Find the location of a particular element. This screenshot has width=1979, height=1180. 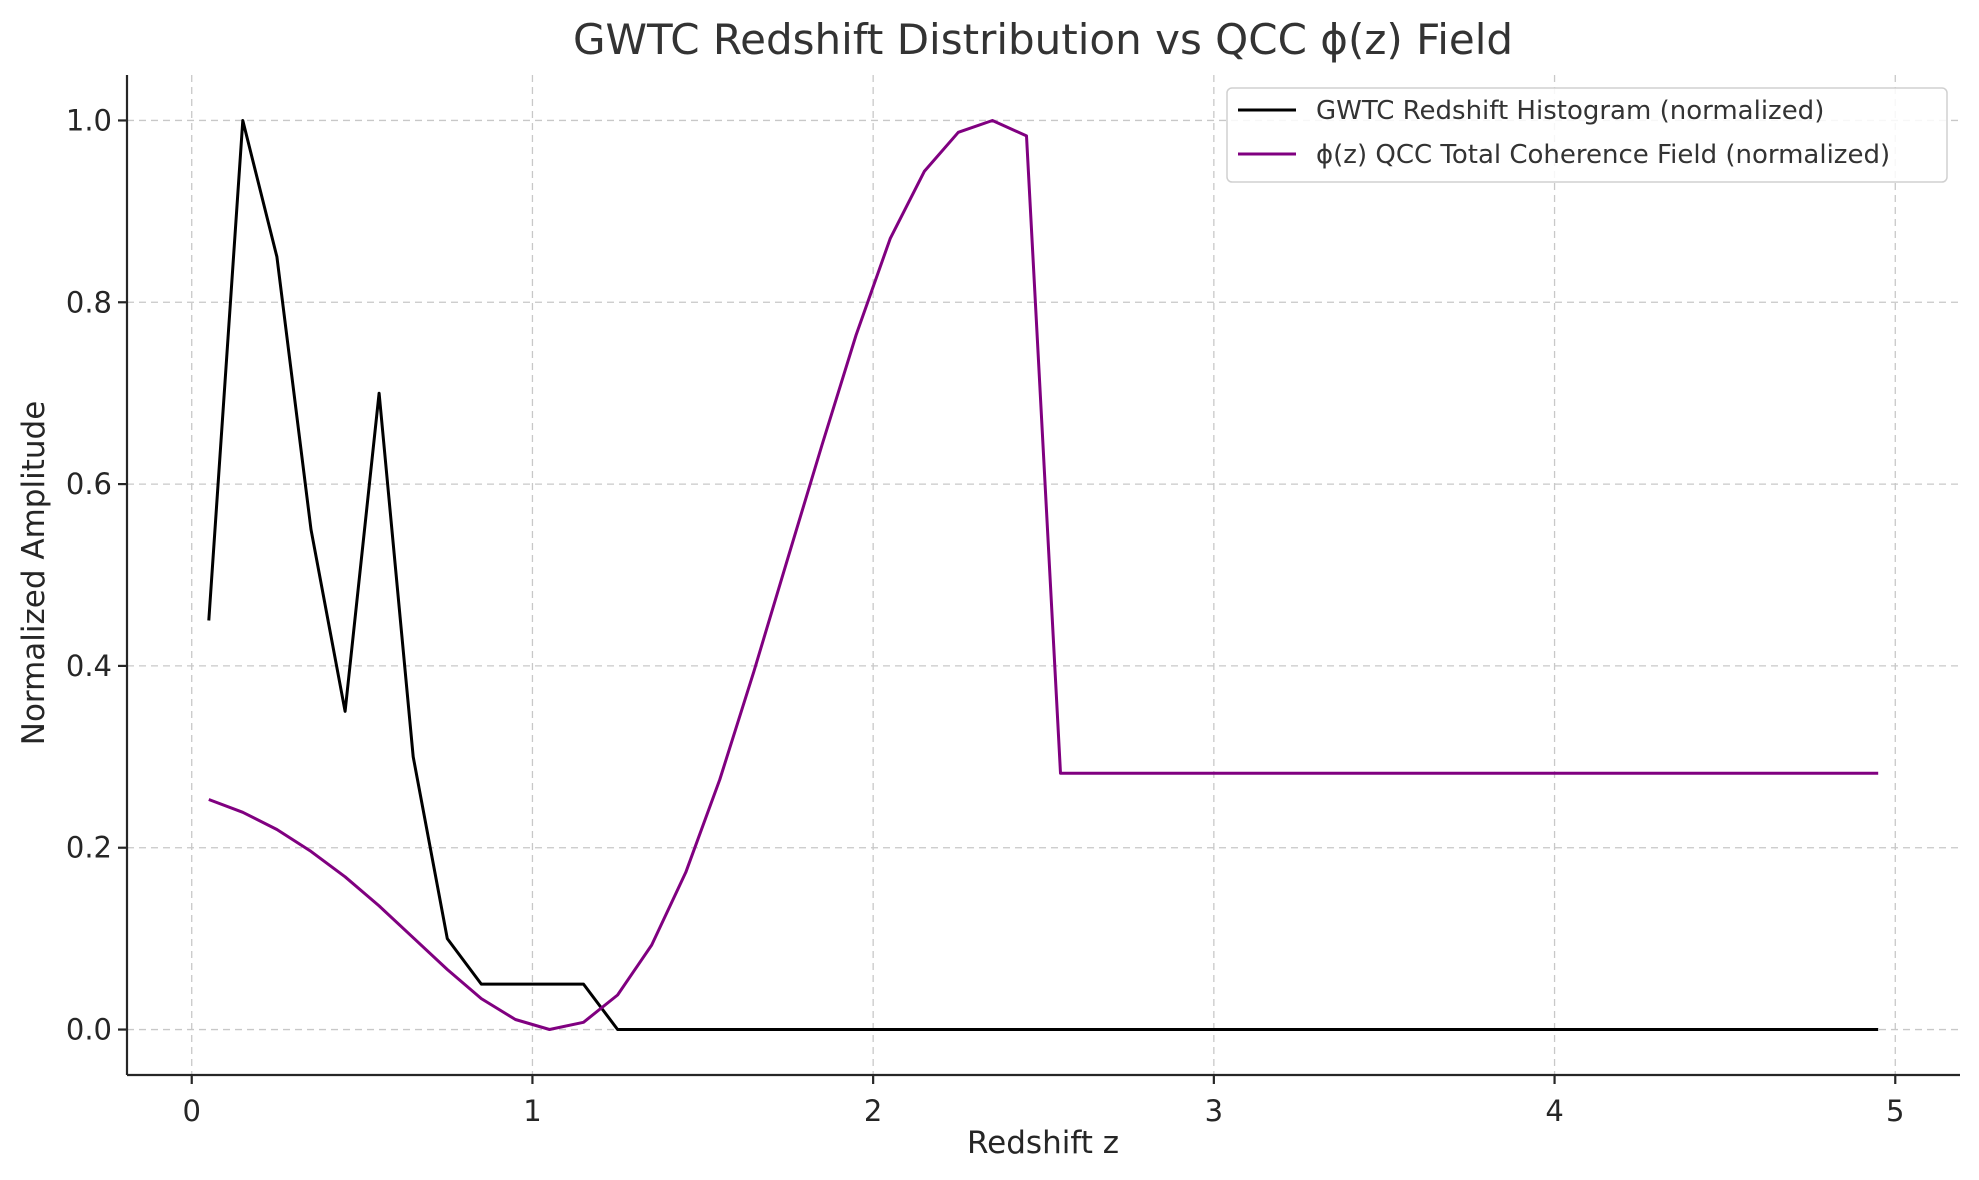

x-tick-label: 5 is located at coordinates (1895, 1111).